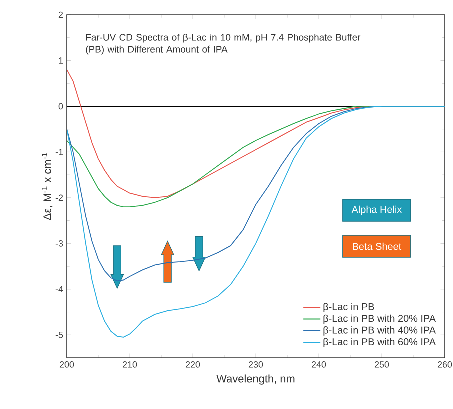 This screenshot has height=409, width=453. What do you see at coordinates (380, 343) in the screenshot?
I see `legend-label: β-Lac in PB with 60% IPA` at bounding box center [380, 343].